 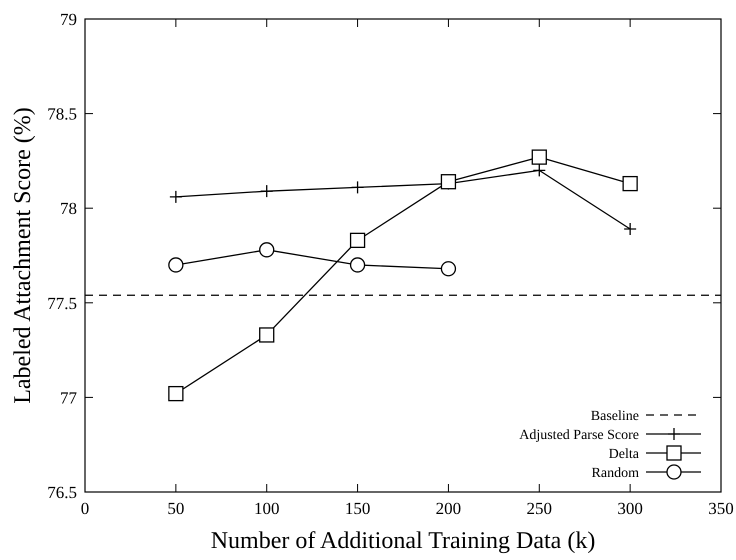 I want to click on y-tick-label: 77.5, so click(x=62, y=303).